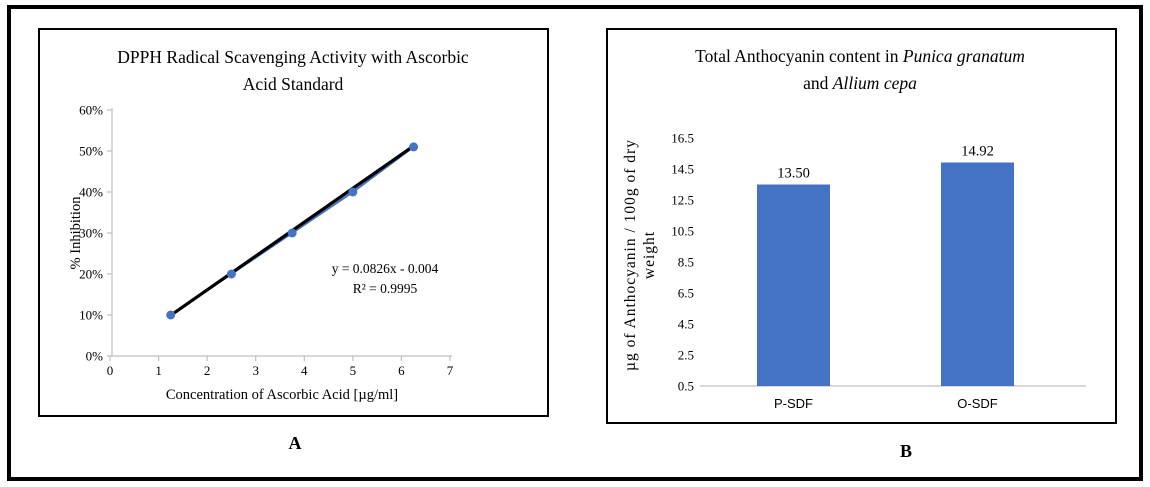  I want to click on y-tick-label: 10.5, so click(682, 231).